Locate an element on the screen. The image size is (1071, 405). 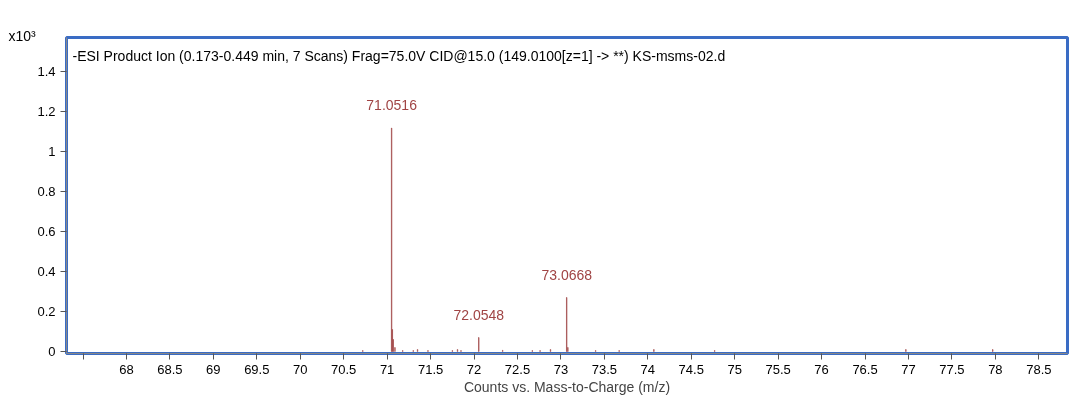
x-tick-label: 76.5 is located at coordinates (865, 369).